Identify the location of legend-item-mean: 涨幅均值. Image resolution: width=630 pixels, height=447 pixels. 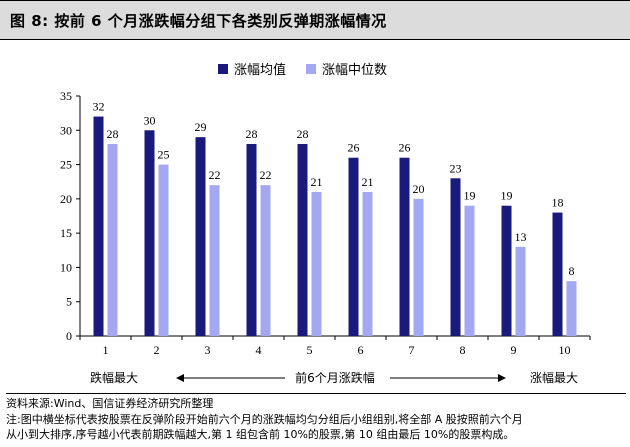
(252, 68).